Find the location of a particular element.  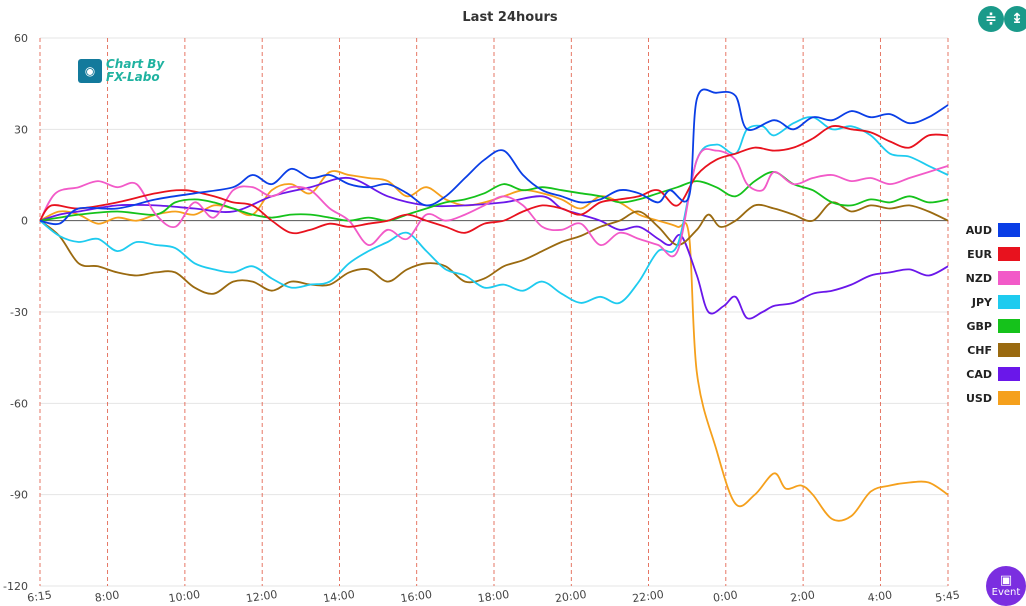

chart-logo-icon: ◉ is located at coordinates (90, 71).